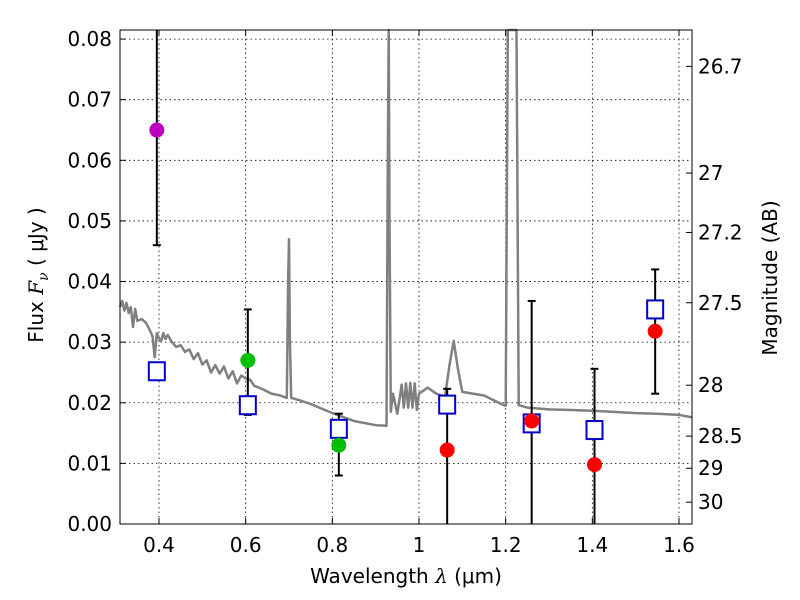 The image size is (800, 600). What do you see at coordinates (36, 322) in the screenshot?
I see `y-axis-label-text: Flux` at bounding box center [36, 322].